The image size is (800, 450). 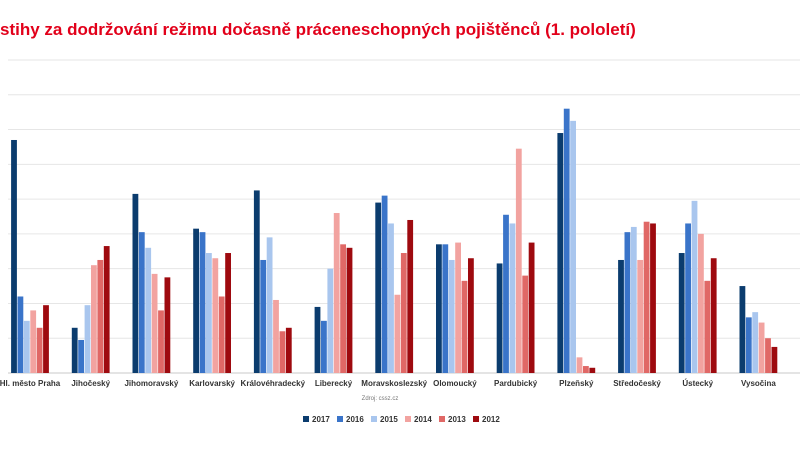 What do you see at coordinates (334, 383) in the screenshot?
I see `x-tick-label: Liberecký` at bounding box center [334, 383].